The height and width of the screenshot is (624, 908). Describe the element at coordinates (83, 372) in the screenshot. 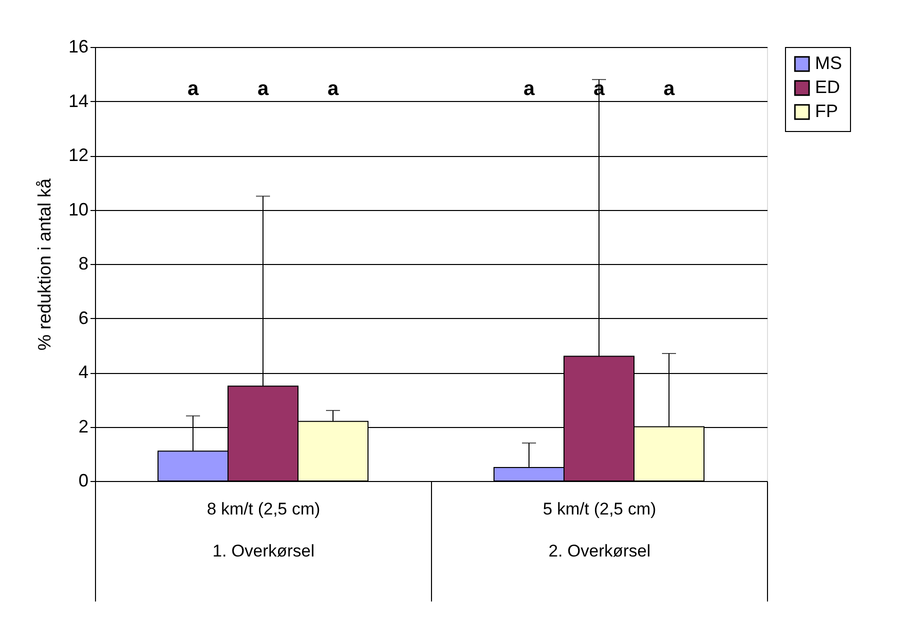

I see `y-tick-label: 4` at that location.